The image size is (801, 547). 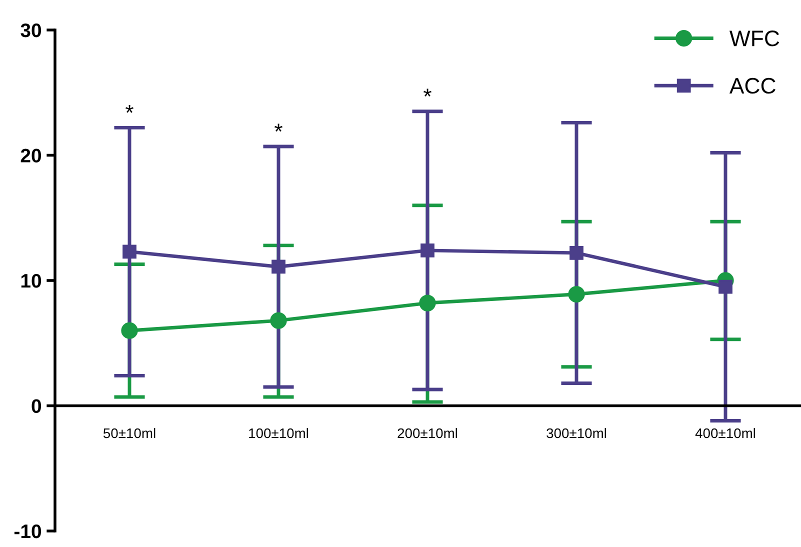 I want to click on y-tick-label: 10, so click(x=31, y=281).